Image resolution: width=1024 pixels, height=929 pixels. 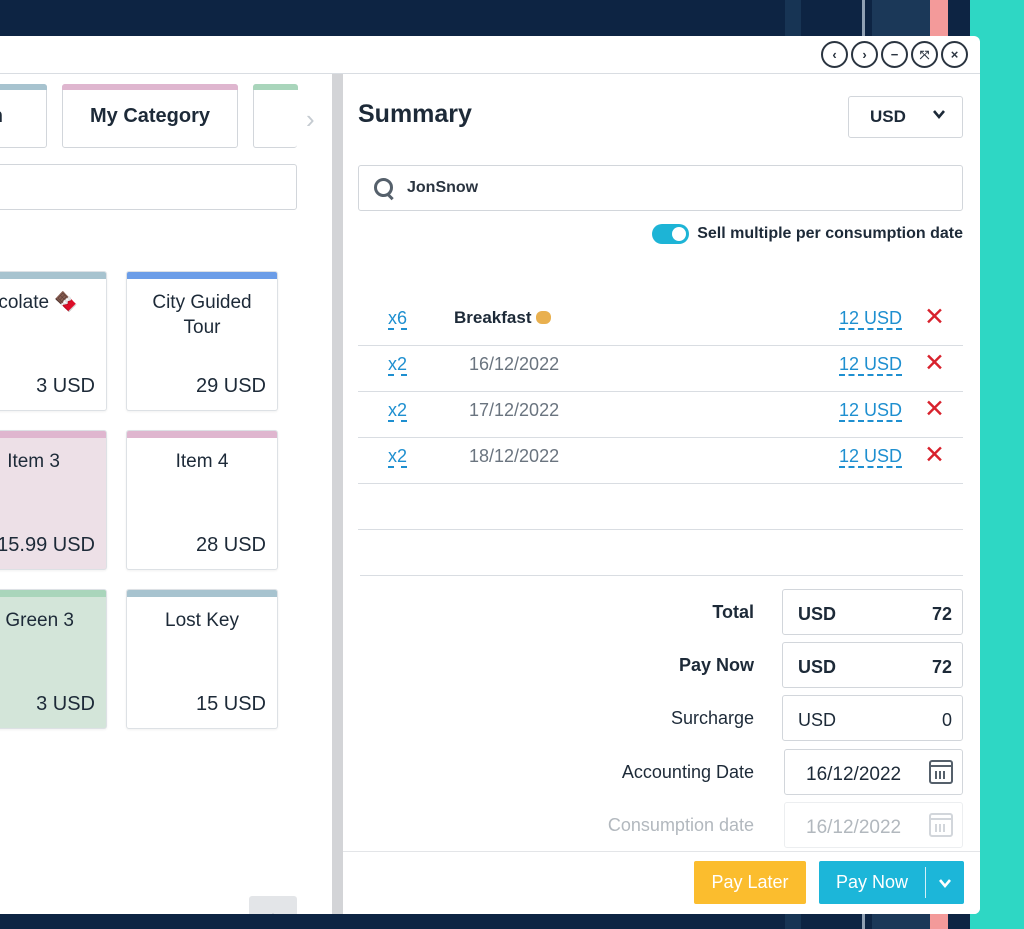 What do you see at coordinates (872, 718) in the screenshot?
I see `surcharge-field: USD 0` at bounding box center [872, 718].